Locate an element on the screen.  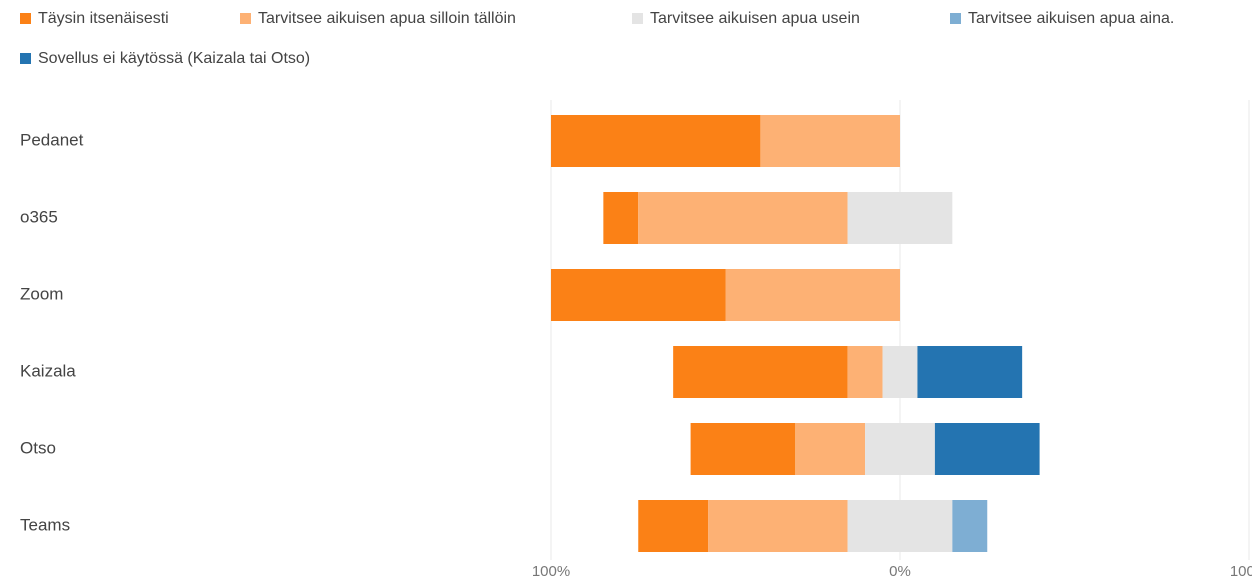
category-label: o365 is located at coordinates (39, 216).